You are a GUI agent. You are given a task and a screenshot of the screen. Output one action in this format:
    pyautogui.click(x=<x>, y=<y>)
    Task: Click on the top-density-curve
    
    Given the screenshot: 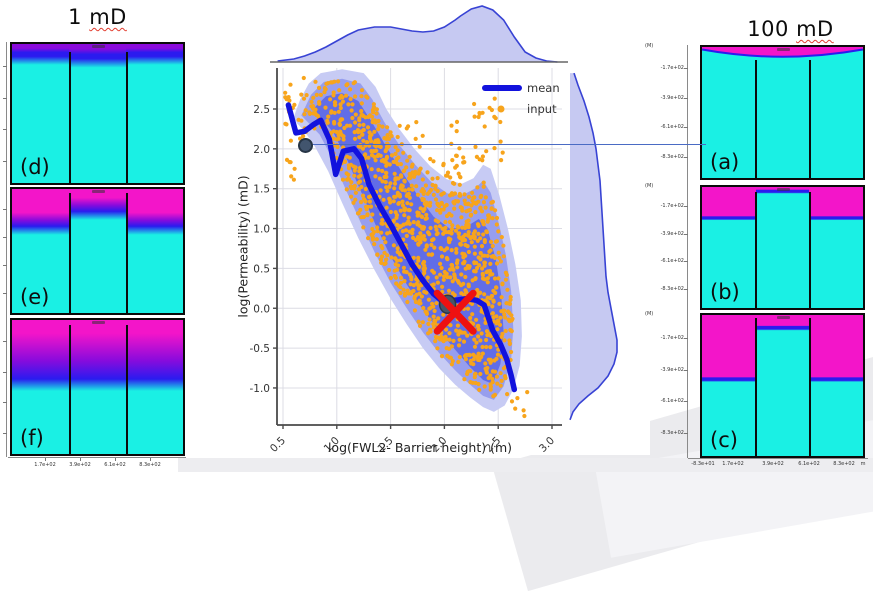 What is the action you would take?
    pyautogui.click(x=417, y=34)
    